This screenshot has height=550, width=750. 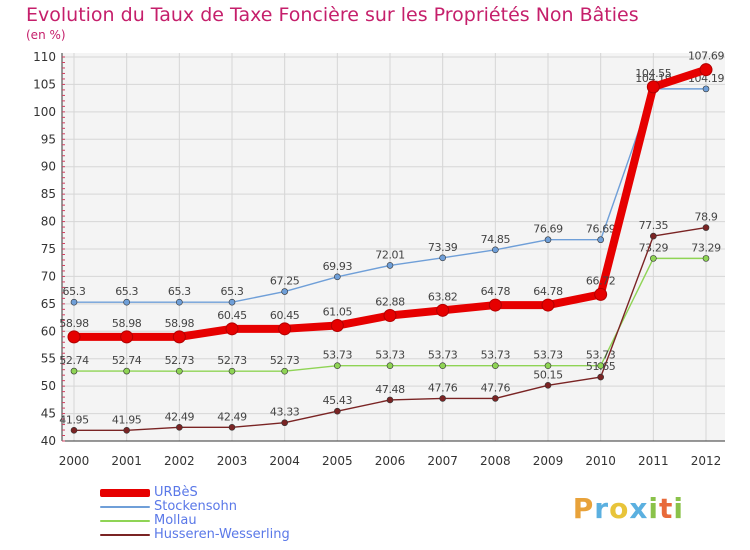 I want to click on legend-item: Husseren-Wesserling, so click(x=195, y=535).